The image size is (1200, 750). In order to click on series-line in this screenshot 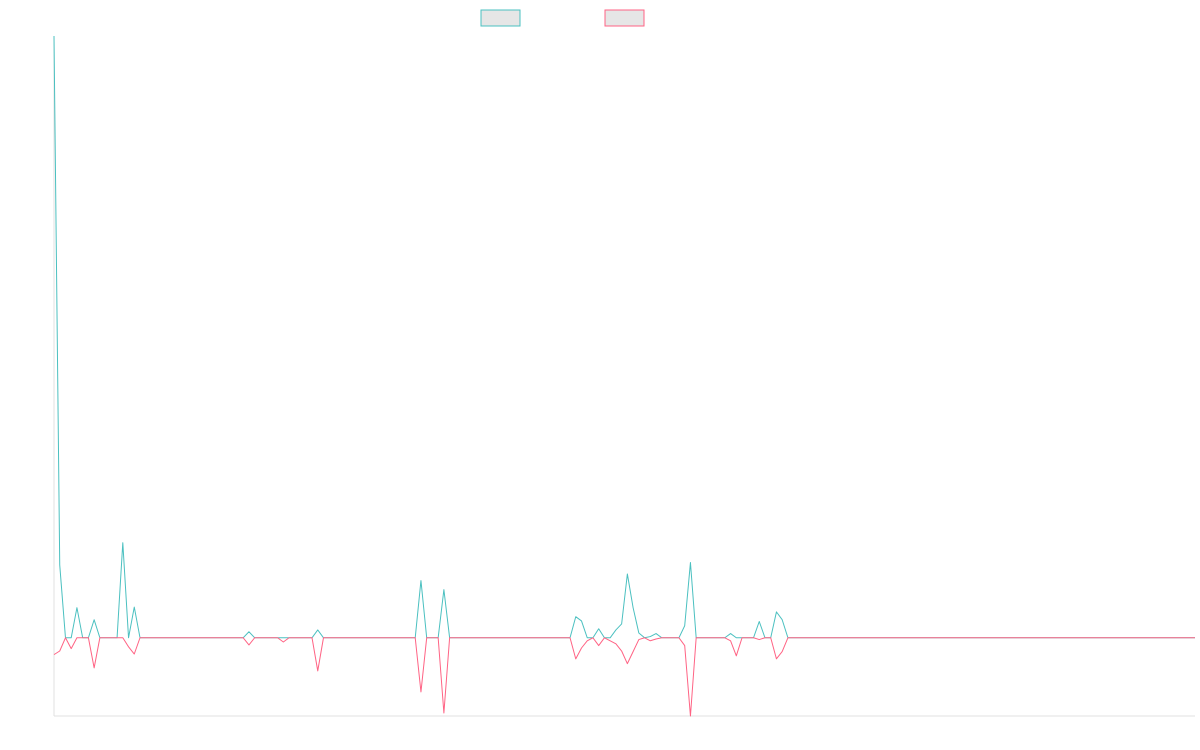, I will do `click(624, 677)`.